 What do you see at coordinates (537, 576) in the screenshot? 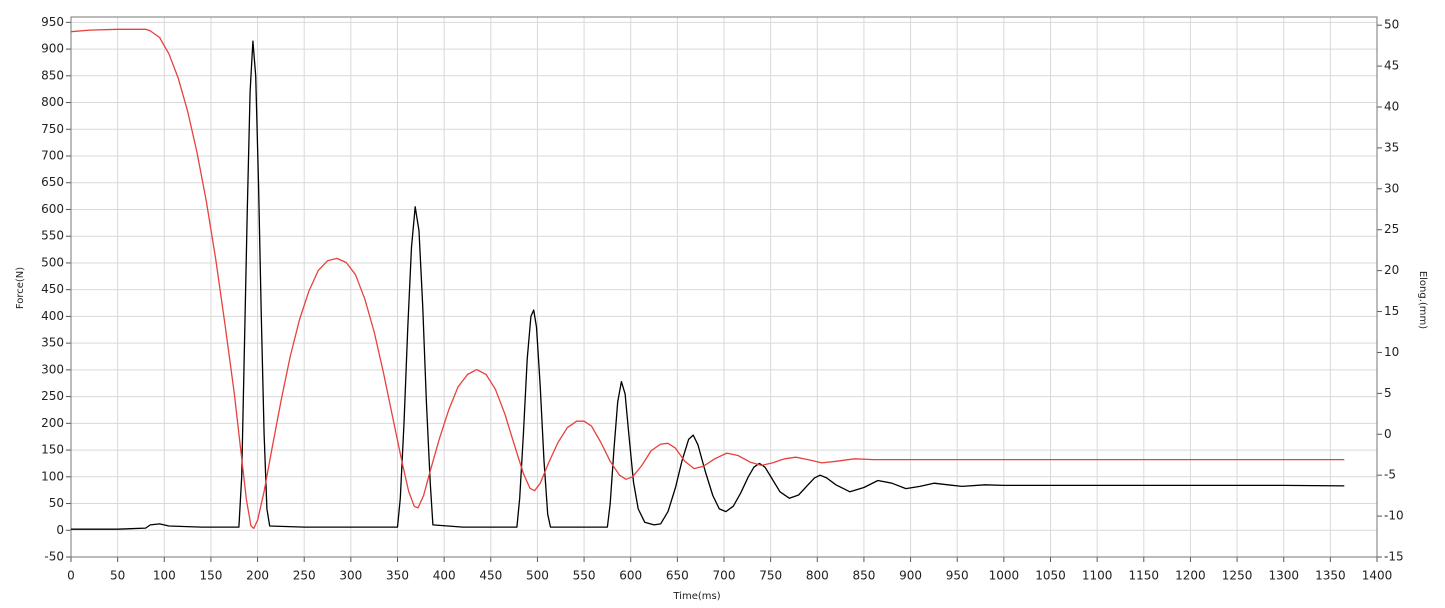
I see `x-tick-label: 500` at bounding box center [537, 576].